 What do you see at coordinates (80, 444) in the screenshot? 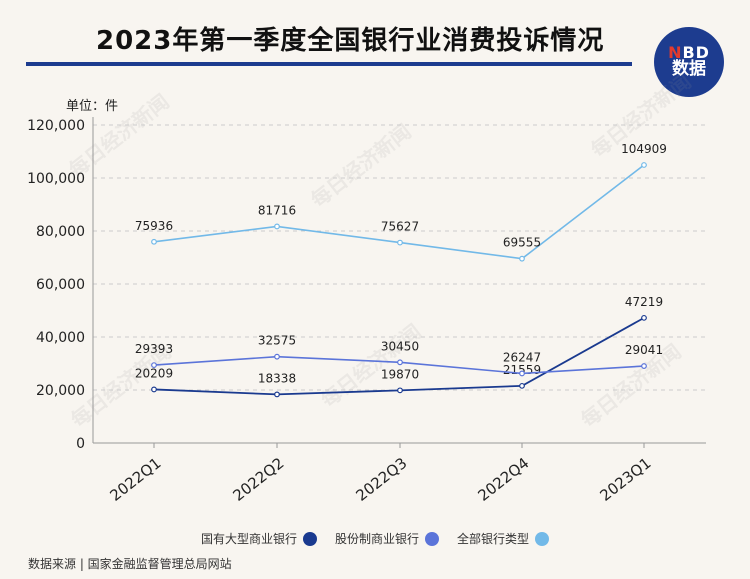
I see `y-tick-label: 0` at bounding box center [80, 444].